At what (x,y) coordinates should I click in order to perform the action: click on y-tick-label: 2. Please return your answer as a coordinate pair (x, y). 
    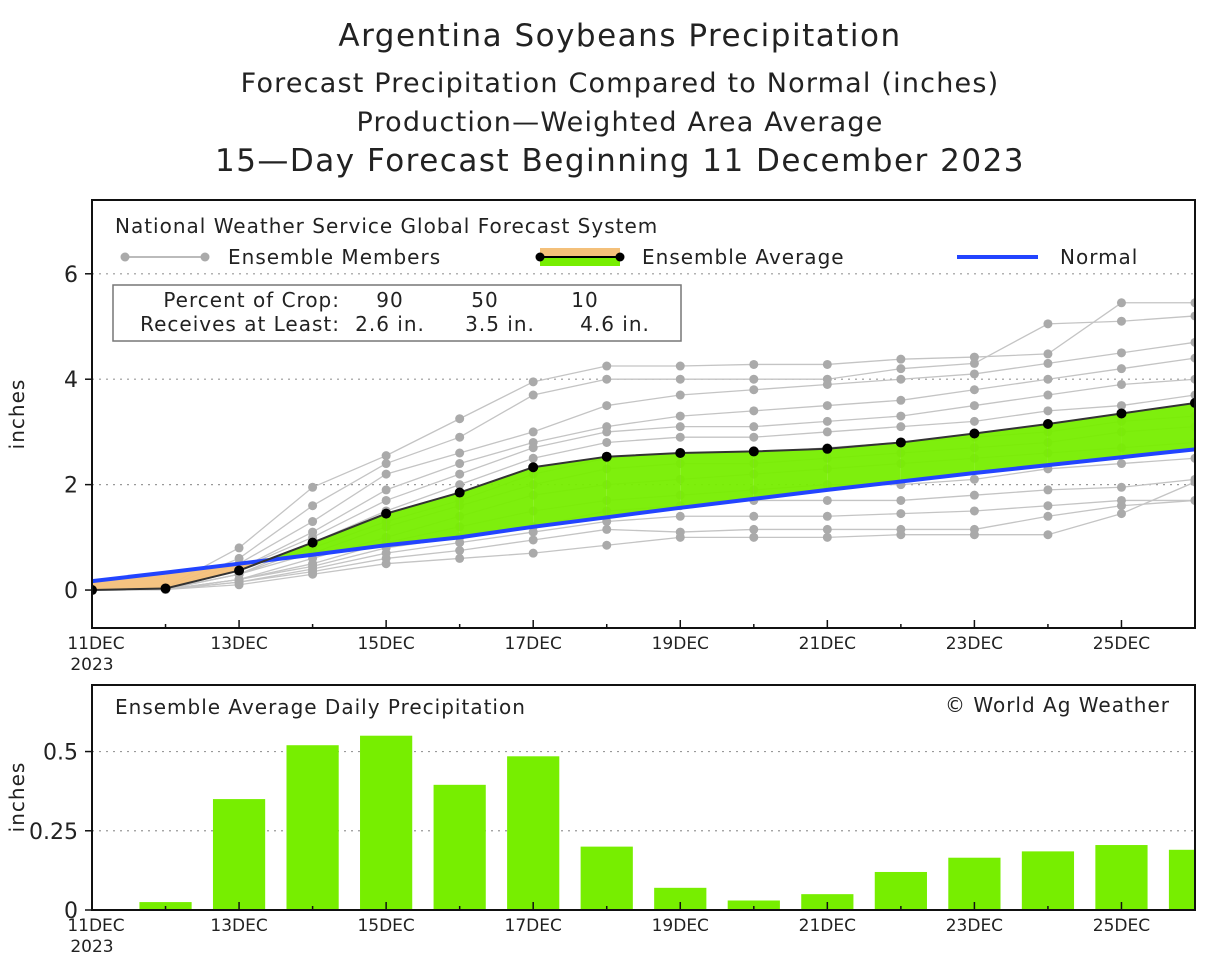
    Looking at the image, I should click on (71, 486).